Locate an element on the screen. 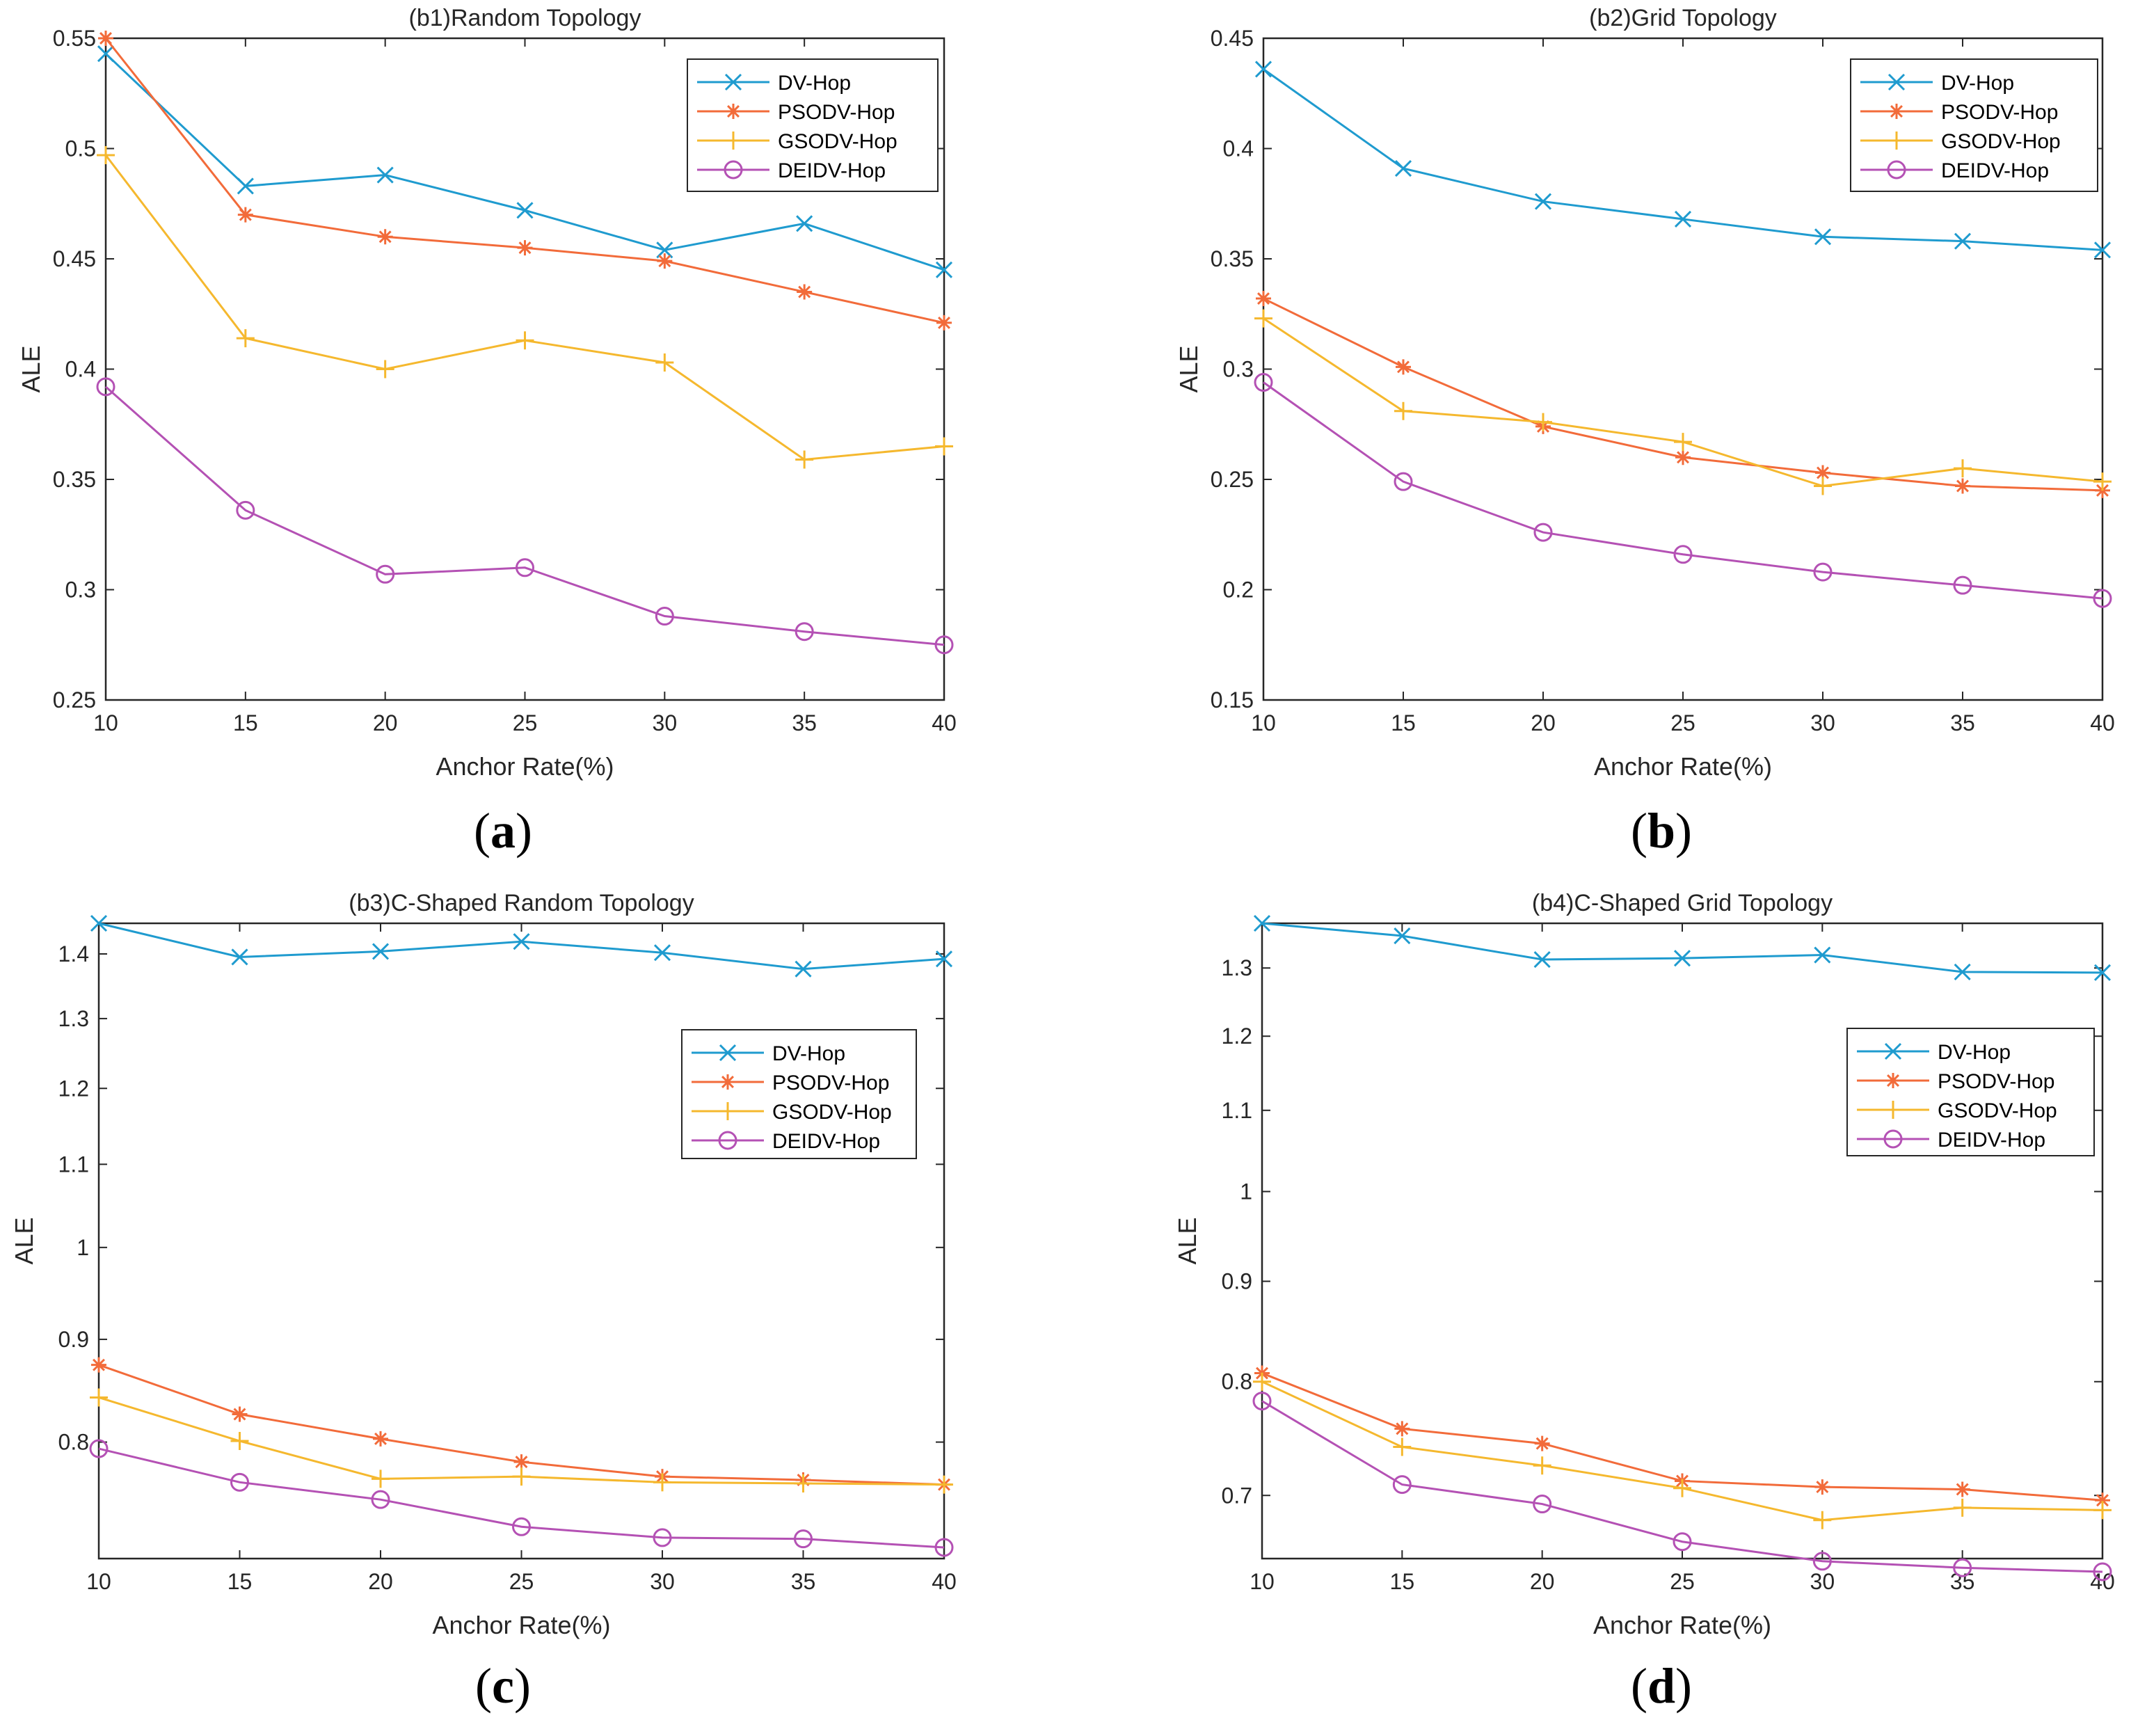  y-tick-label: 0.15 is located at coordinates (1232, 700).